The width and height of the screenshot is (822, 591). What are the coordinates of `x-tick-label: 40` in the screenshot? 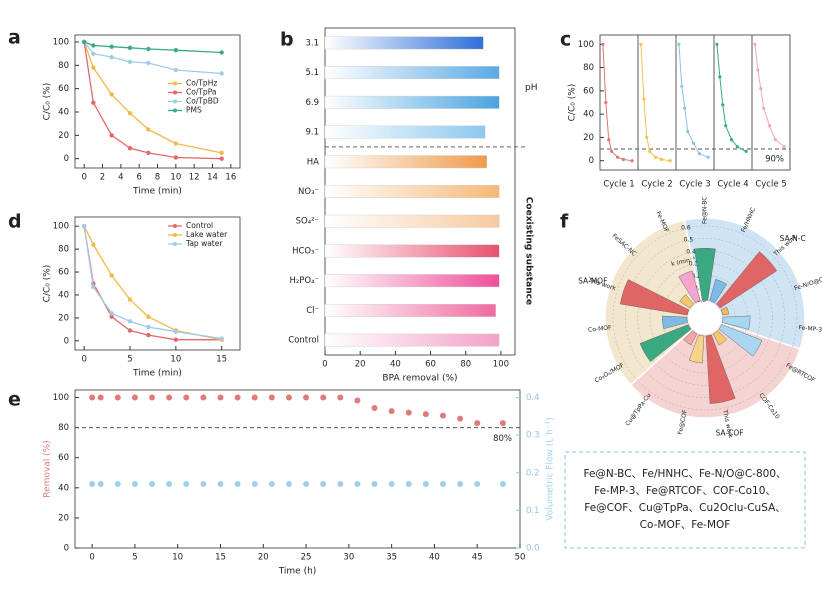 It's located at (434, 558).